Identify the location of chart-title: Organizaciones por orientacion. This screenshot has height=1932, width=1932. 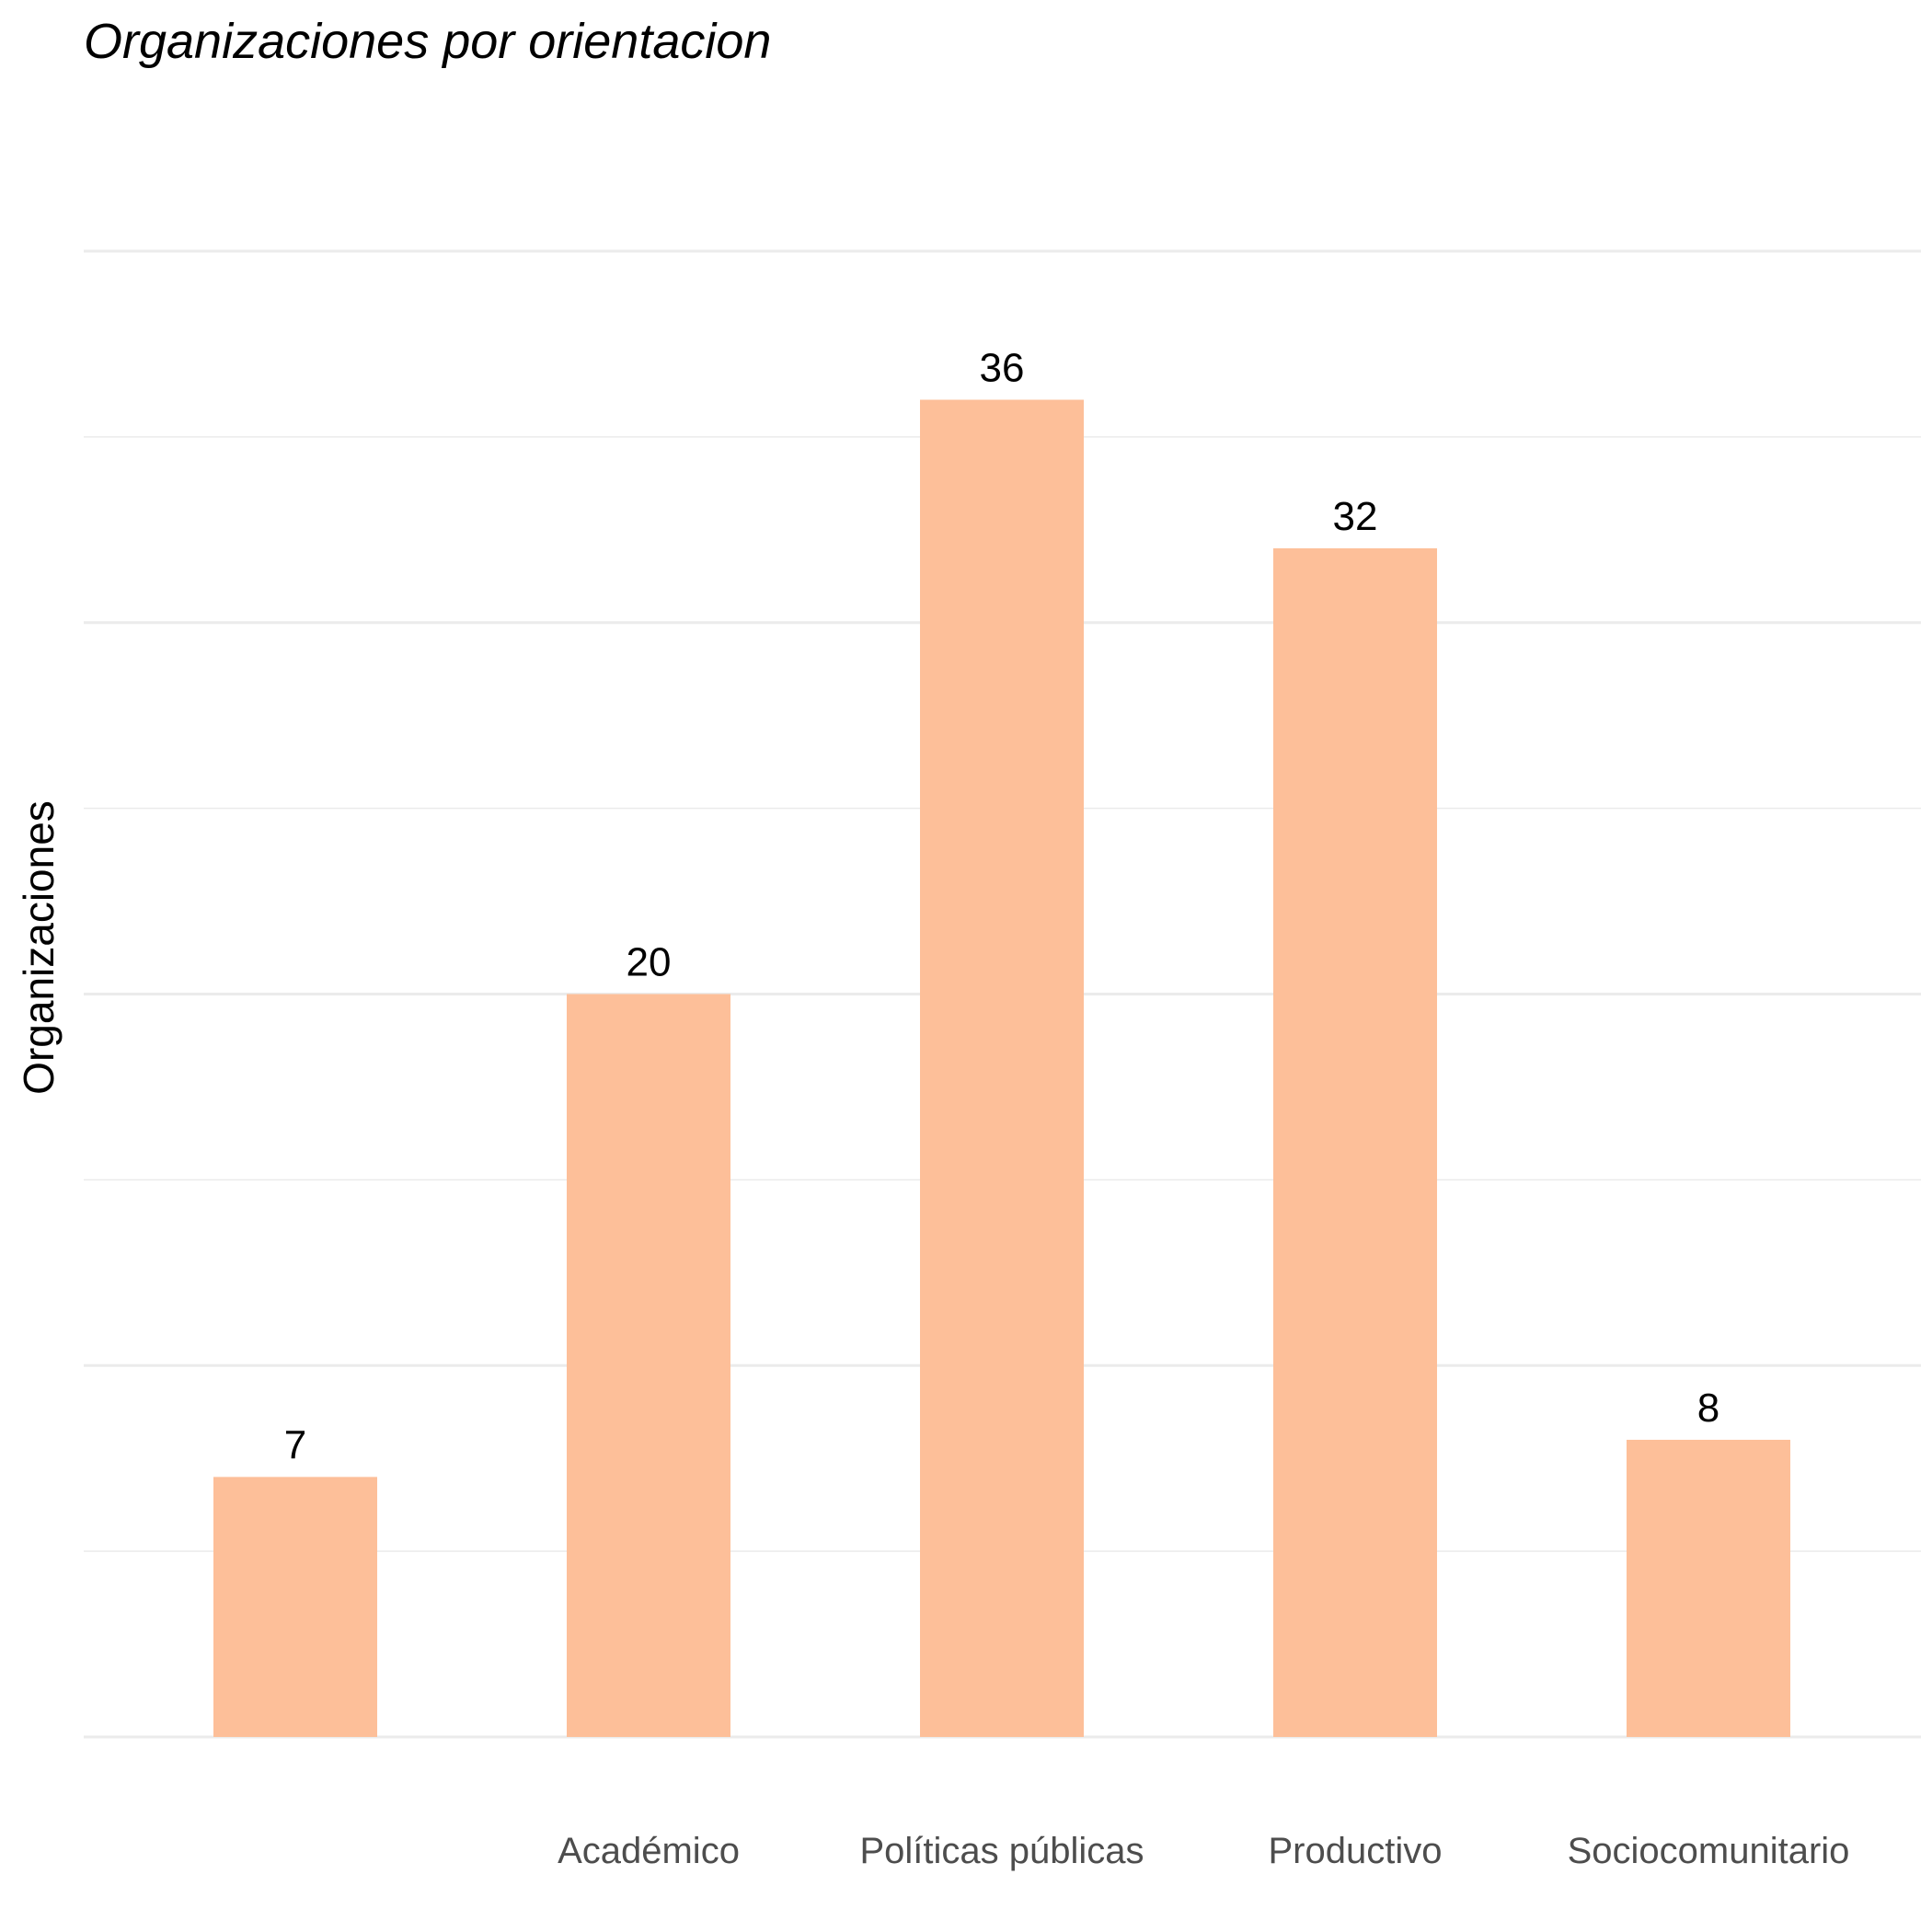
(428, 41).